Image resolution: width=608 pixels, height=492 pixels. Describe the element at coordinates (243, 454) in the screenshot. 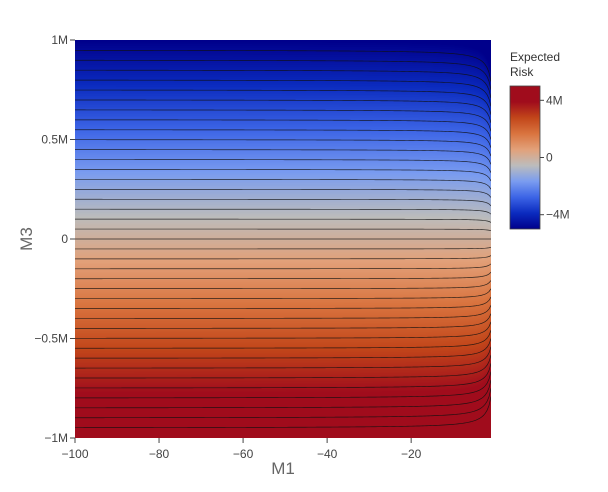

I see `x-tick-label: −60` at that location.